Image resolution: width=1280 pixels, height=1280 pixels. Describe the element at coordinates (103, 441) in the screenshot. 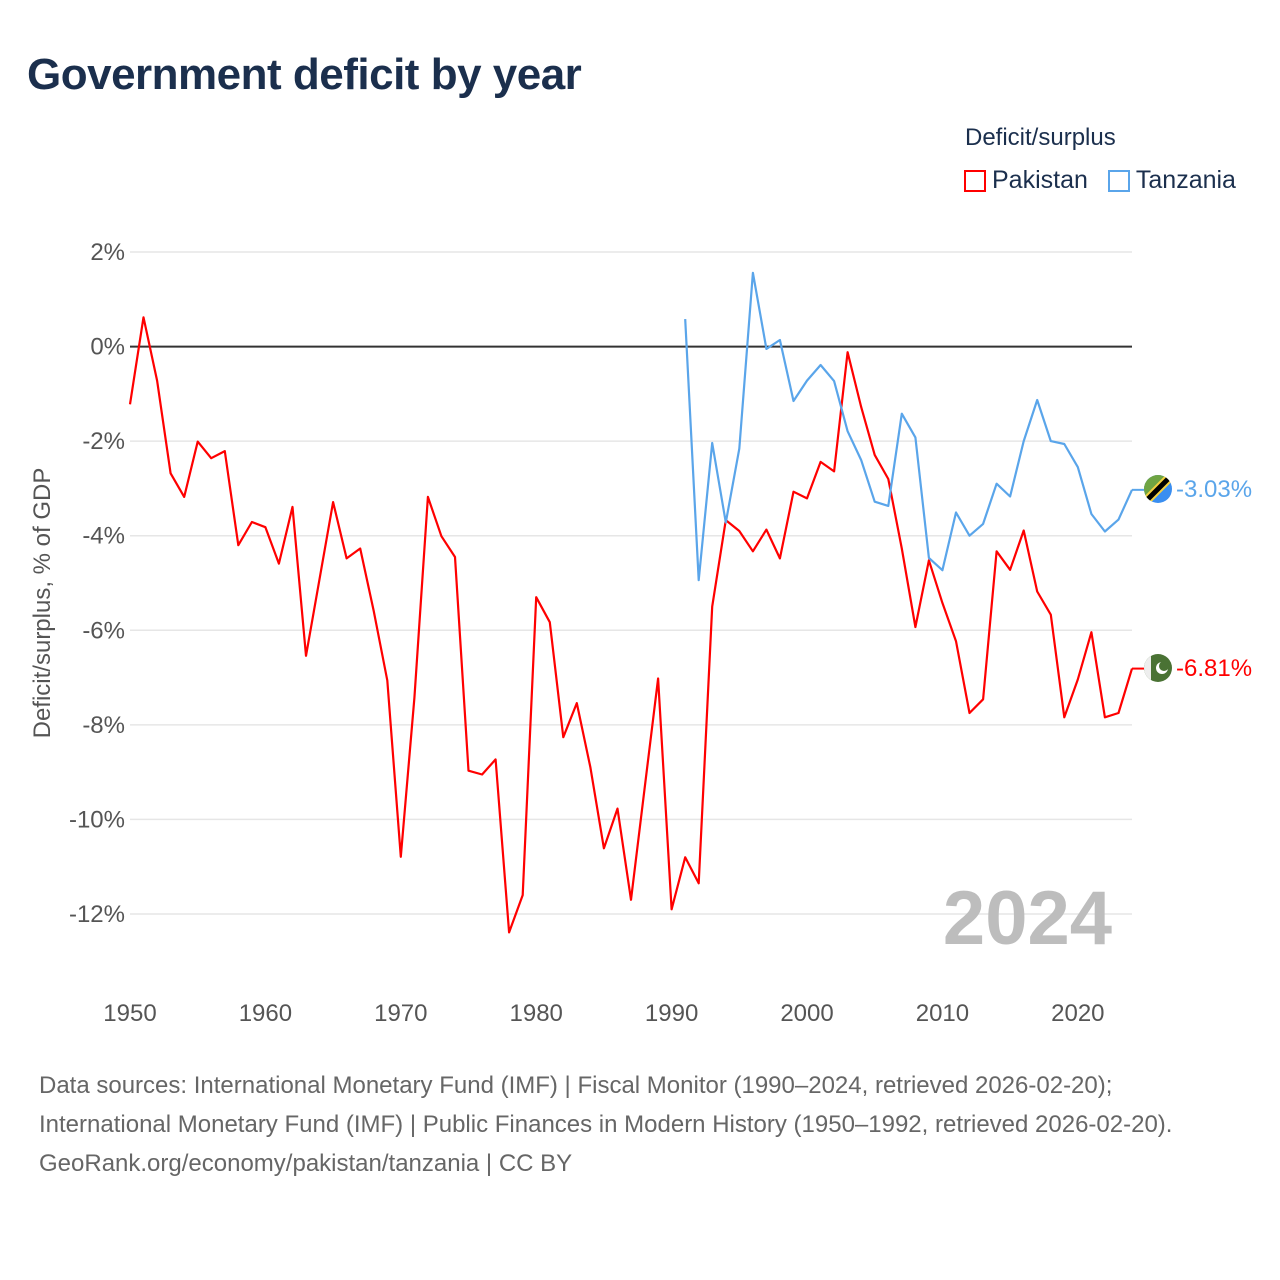

I see `y-tick-label: -2%` at that location.